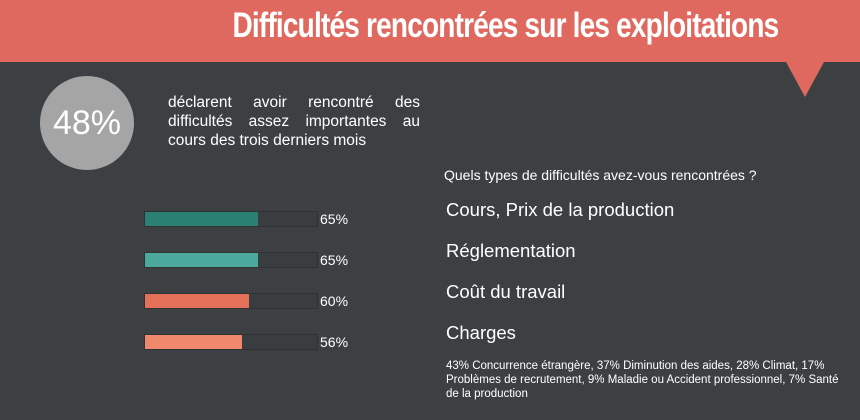 This screenshot has width=860, height=420. What do you see at coordinates (334, 342) in the screenshot?
I see `bar-value-label: 56%` at bounding box center [334, 342].